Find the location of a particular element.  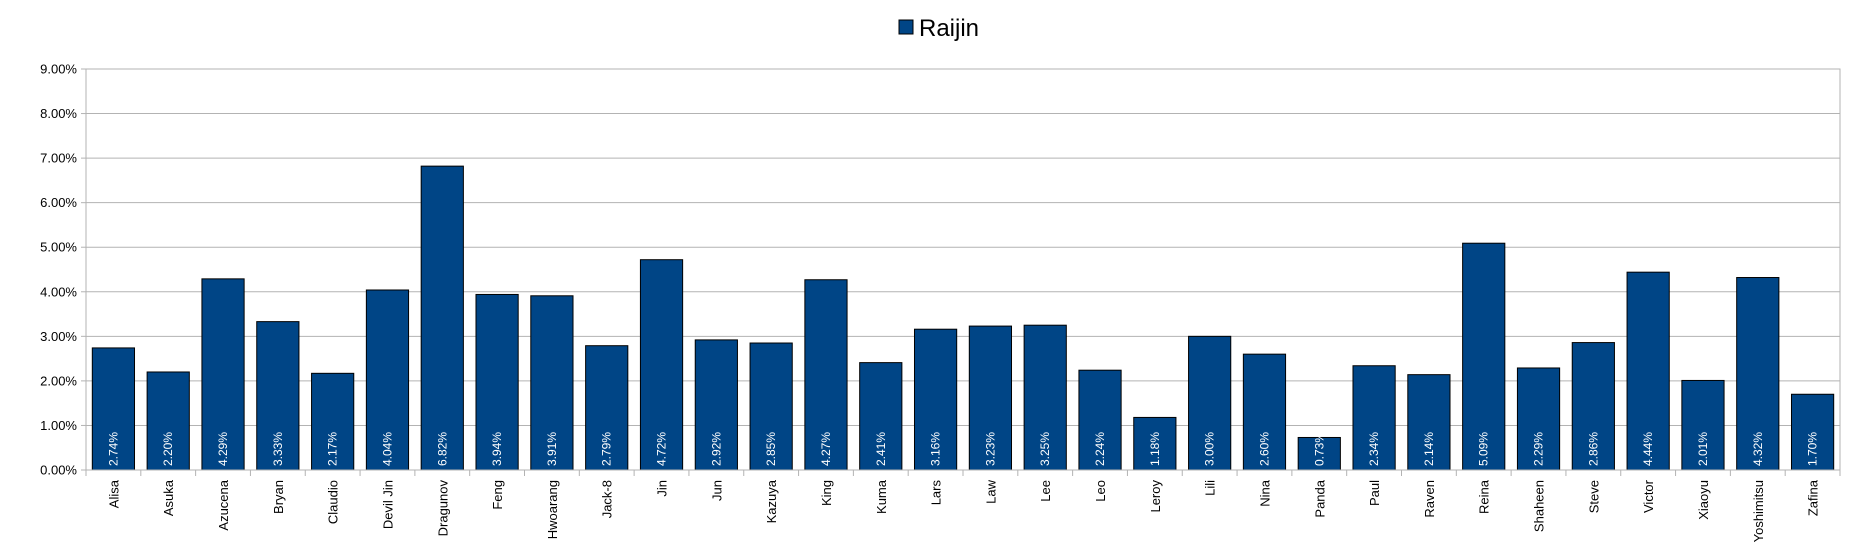

data-label: 4.04% is located at coordinates (387, 449).